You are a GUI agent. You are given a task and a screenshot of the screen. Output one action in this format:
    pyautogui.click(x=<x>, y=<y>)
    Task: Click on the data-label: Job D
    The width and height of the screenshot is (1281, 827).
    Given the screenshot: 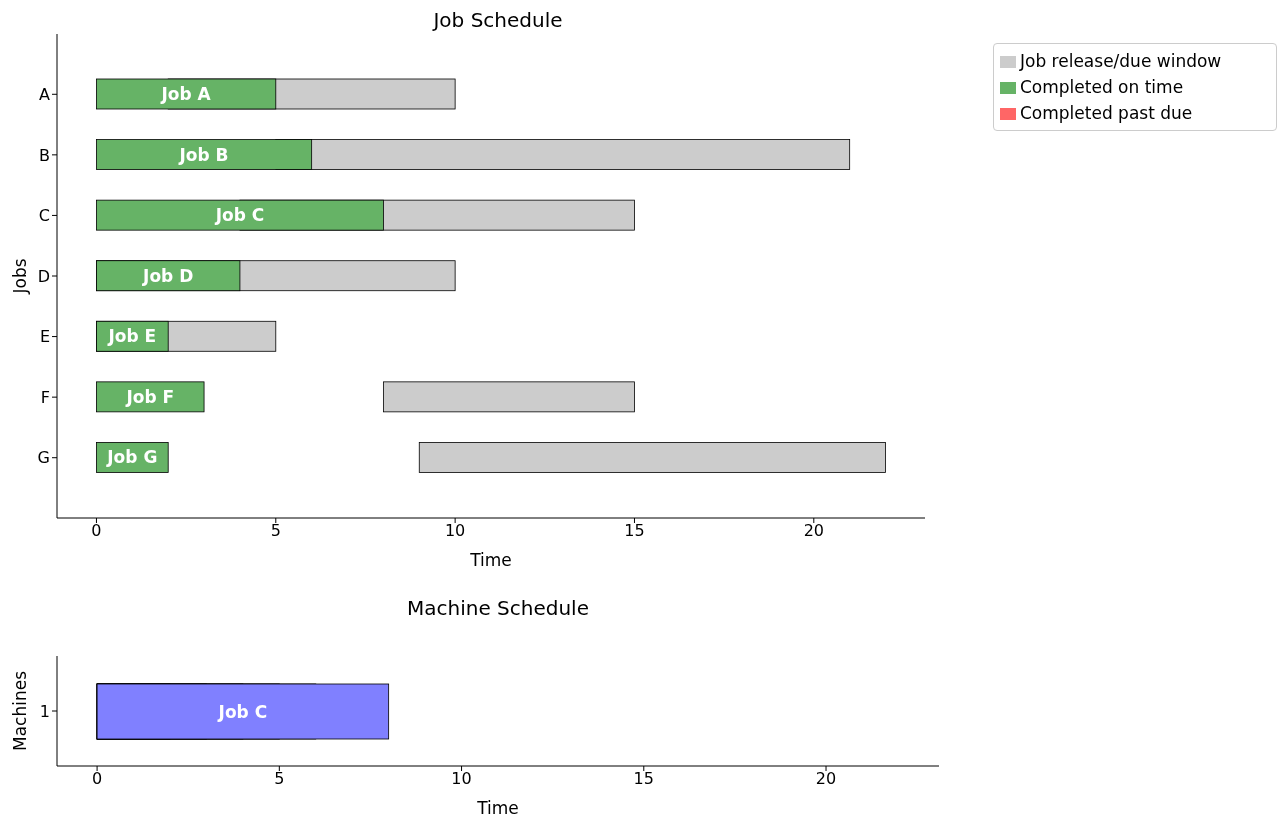 What is the action you would take?
    pyautogui.click(x=168, y=275)
    